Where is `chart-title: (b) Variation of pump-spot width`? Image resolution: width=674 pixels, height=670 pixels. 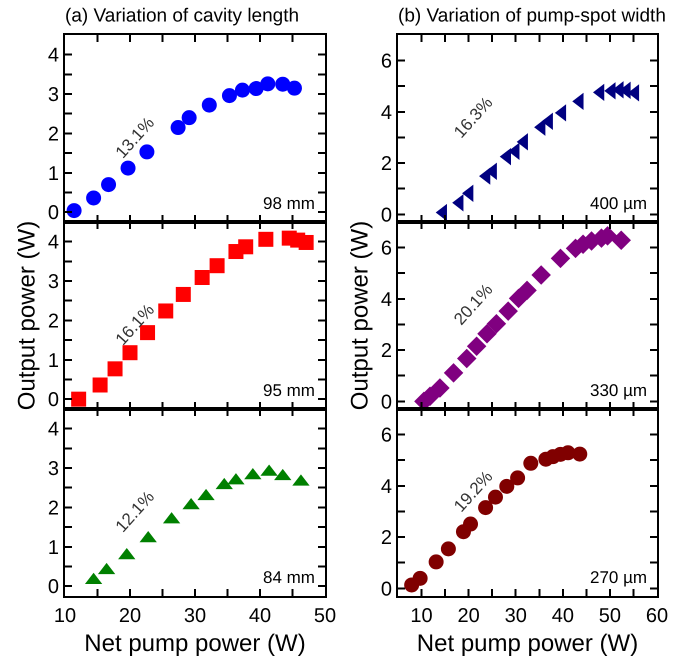 chart-title: (b) Variation of pump-spot width is located at coordinates (532, 15).